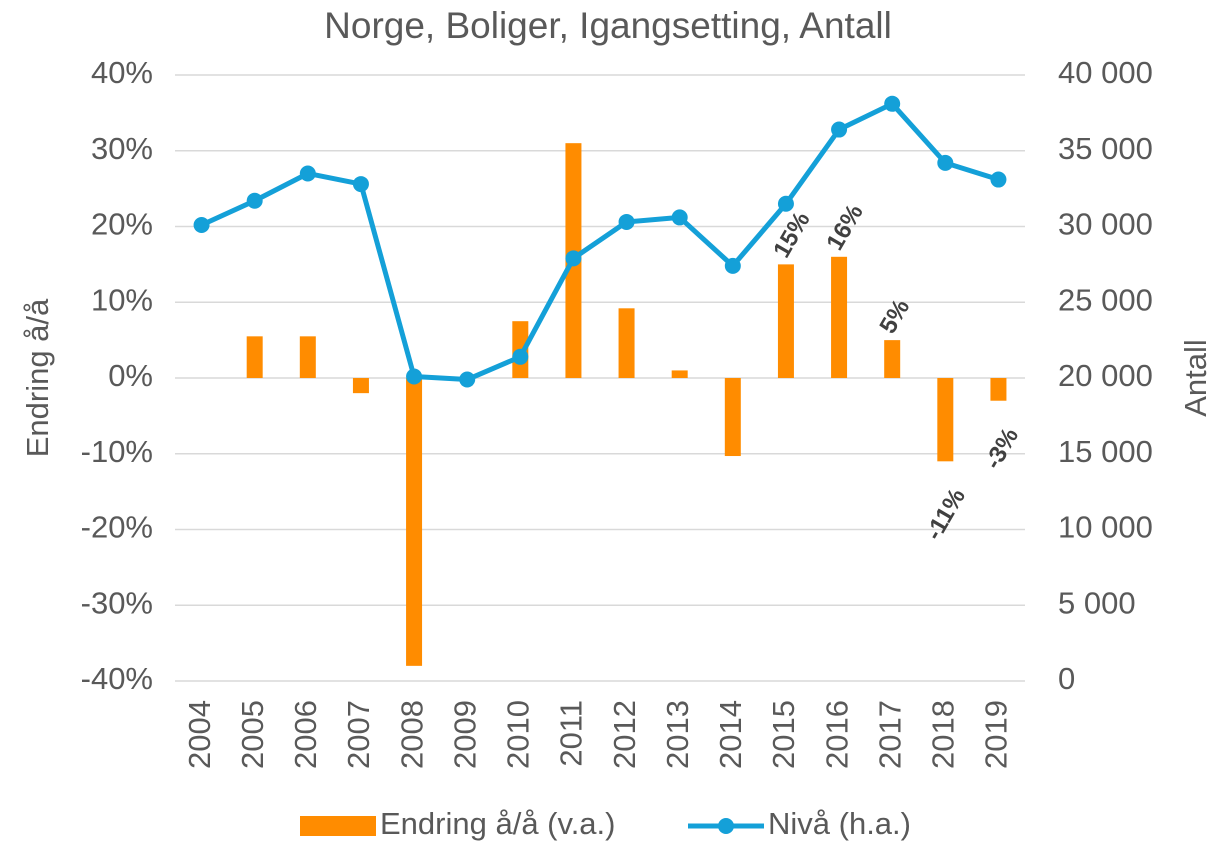 This screenshot has width=1215, height=846. Describe the element at coordinates (608, 25) in the screenshot. I see `chart-title: Norge, Boliger, Igangsetting, Antall` at that location.